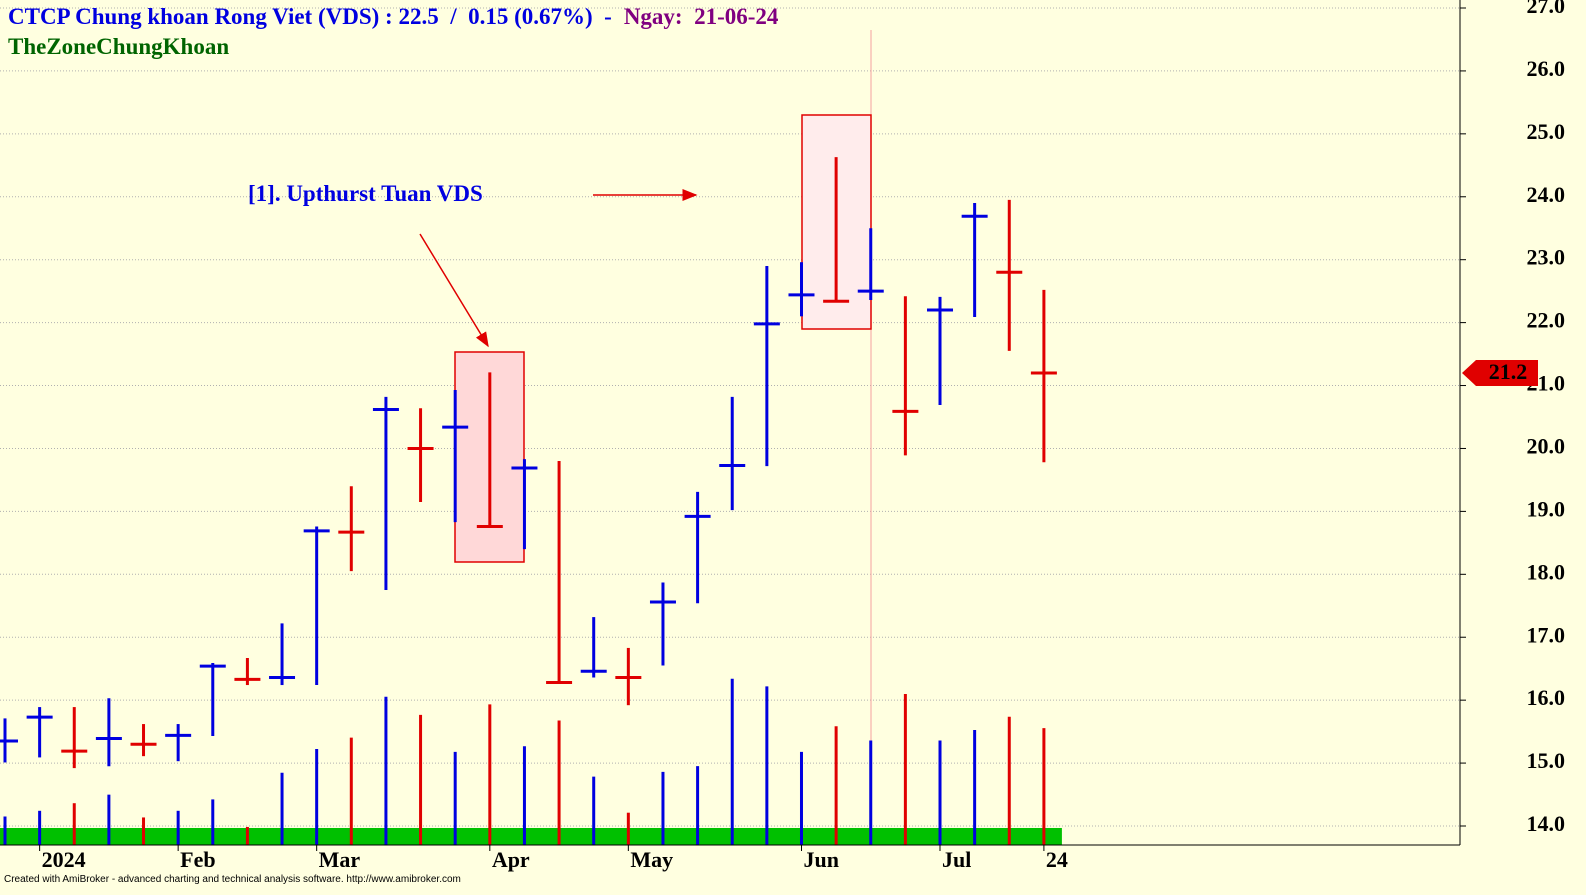 The width and height of the screenshot is (1586, 895). What do you see at coordinates (197, 859) in the screenshot?
I see `x-tick-label: Feb` at bounding box center [197, 859].